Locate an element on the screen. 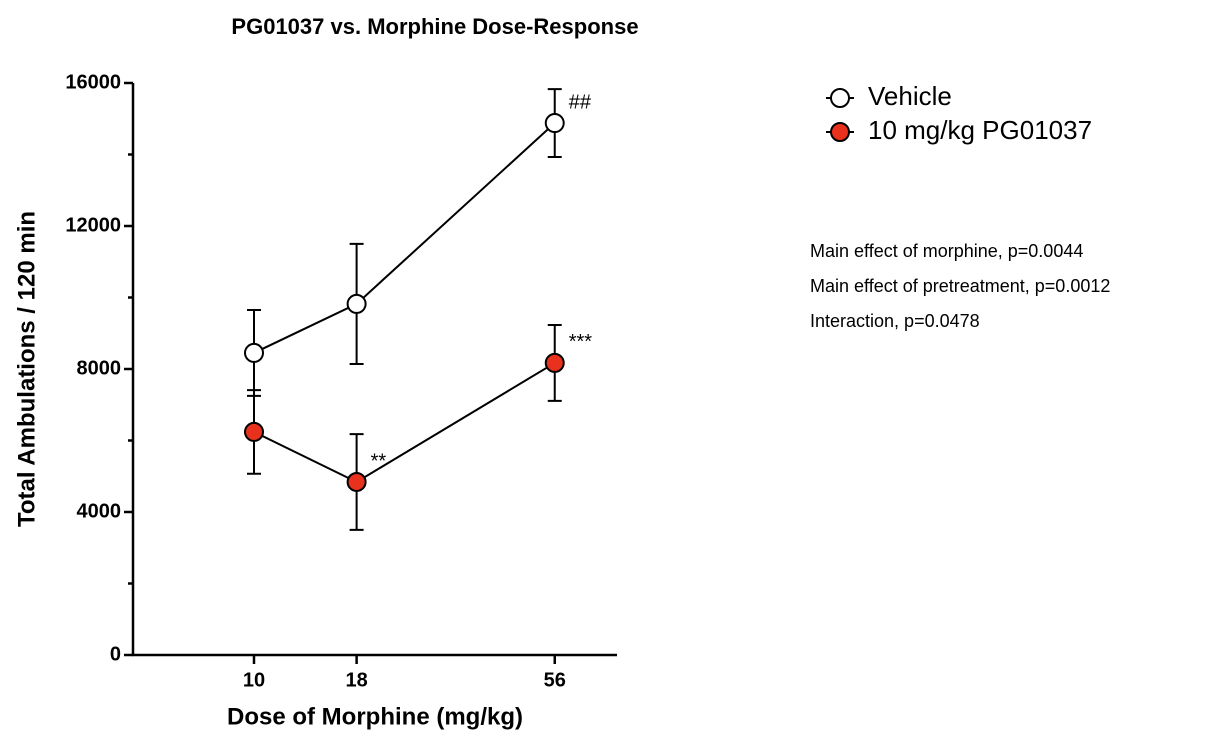  y-tick-label: 4000 is located at coordinates (99, 511).